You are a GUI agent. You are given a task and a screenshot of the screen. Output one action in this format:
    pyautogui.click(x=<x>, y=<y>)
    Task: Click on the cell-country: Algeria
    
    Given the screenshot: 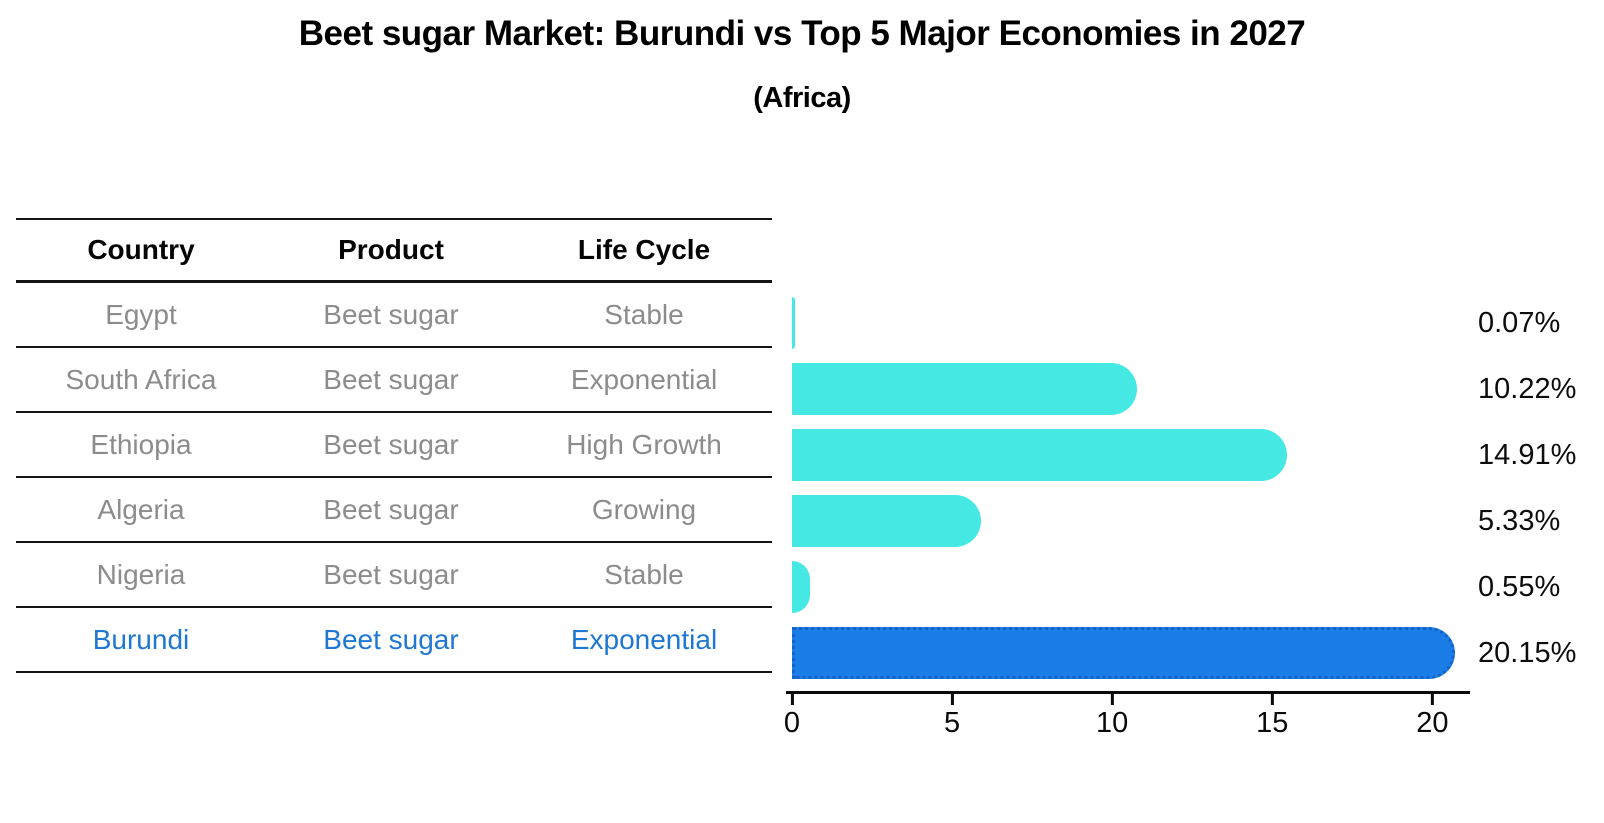 What is the action you would take?
    pyautogui.click(x=141, y=509)
    